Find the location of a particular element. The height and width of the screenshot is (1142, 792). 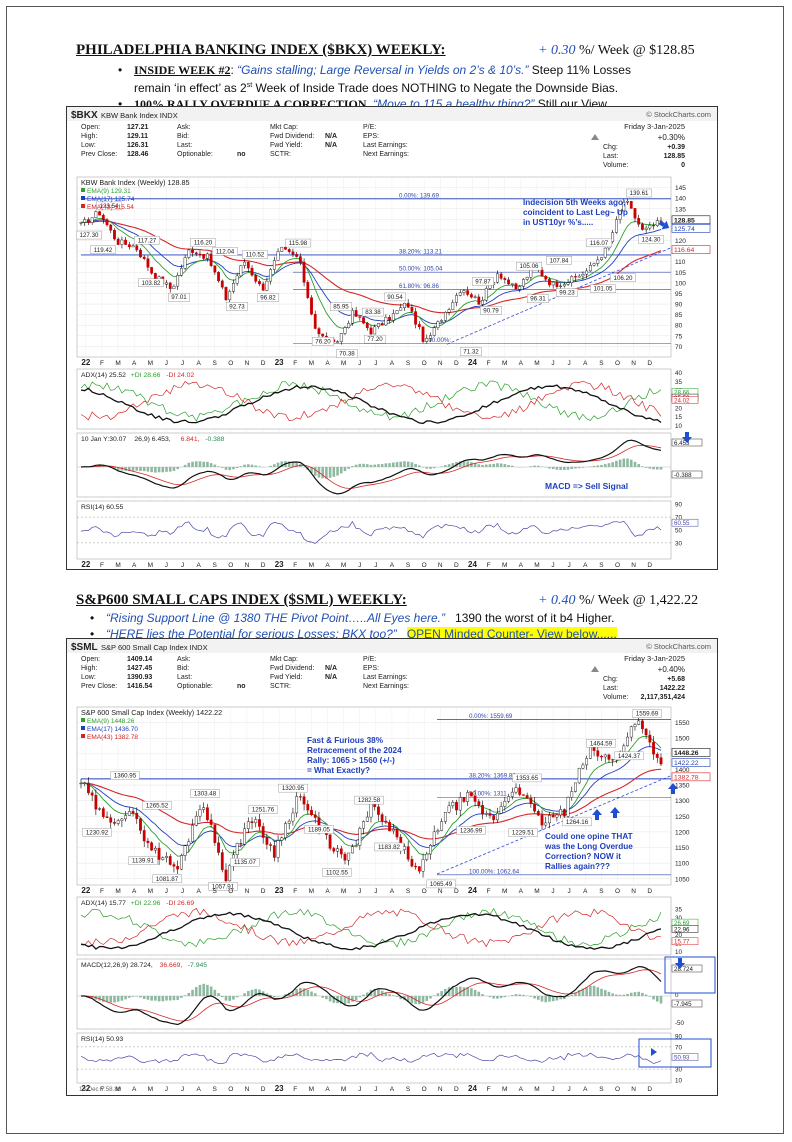

adx-value-tag-text: 24.02 is located at coordinates (682, 401).